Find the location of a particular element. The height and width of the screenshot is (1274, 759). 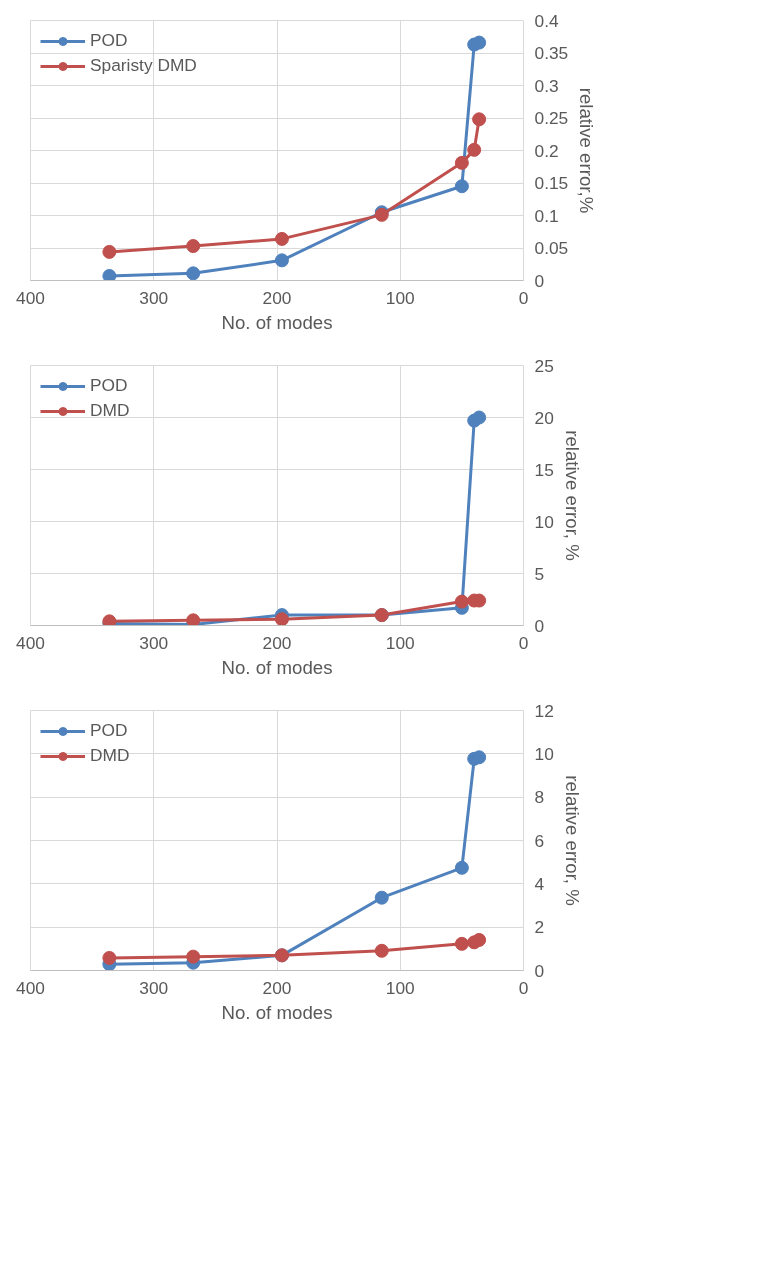

y-tick-label: 12 is located at coordinates (544, 710).